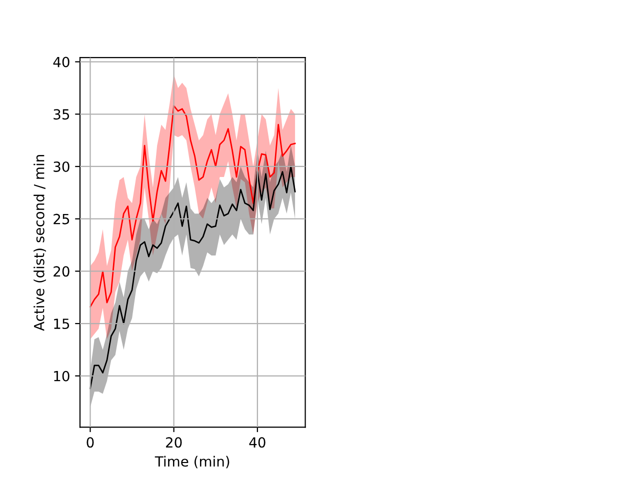 The image size is (640, 480). I want to click on y-tick-label: 40, so click(61, 62).